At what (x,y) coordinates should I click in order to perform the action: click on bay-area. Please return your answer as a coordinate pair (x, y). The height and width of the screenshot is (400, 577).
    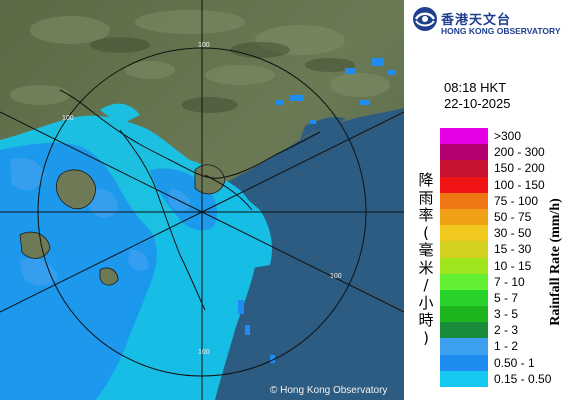
    Looking at the image, I should click on (322, 128).